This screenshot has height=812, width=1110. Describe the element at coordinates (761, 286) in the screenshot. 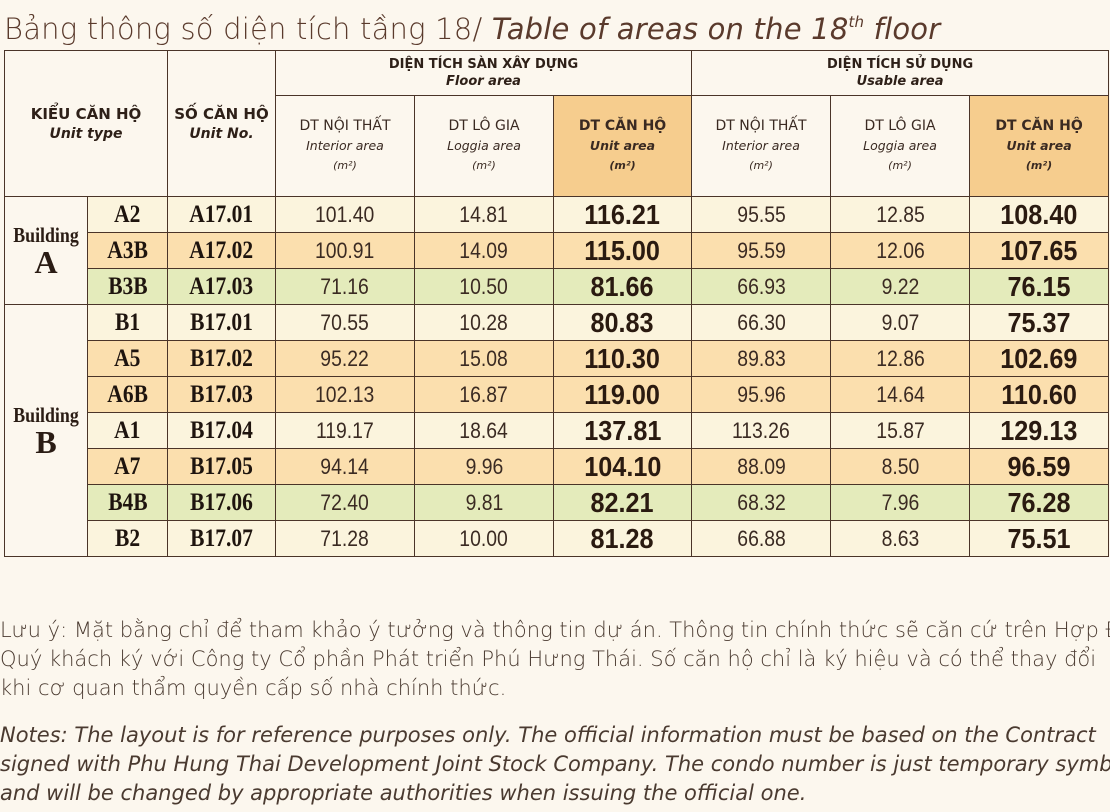

I see `usable-interior-cell: 66.93` at that location.